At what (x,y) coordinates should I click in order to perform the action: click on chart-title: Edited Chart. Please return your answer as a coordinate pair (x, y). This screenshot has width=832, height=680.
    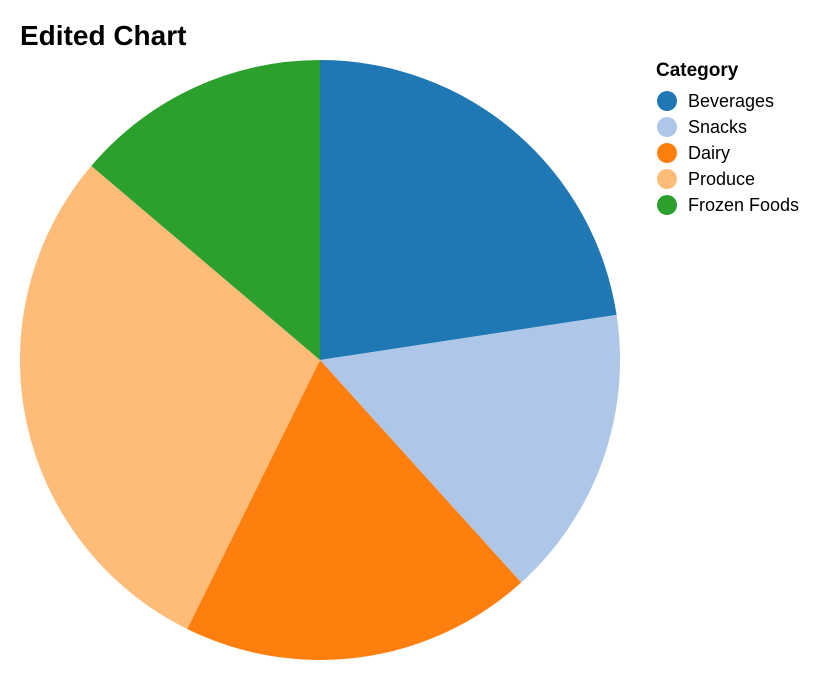
    Looking at the image, I should click on (103, 35).